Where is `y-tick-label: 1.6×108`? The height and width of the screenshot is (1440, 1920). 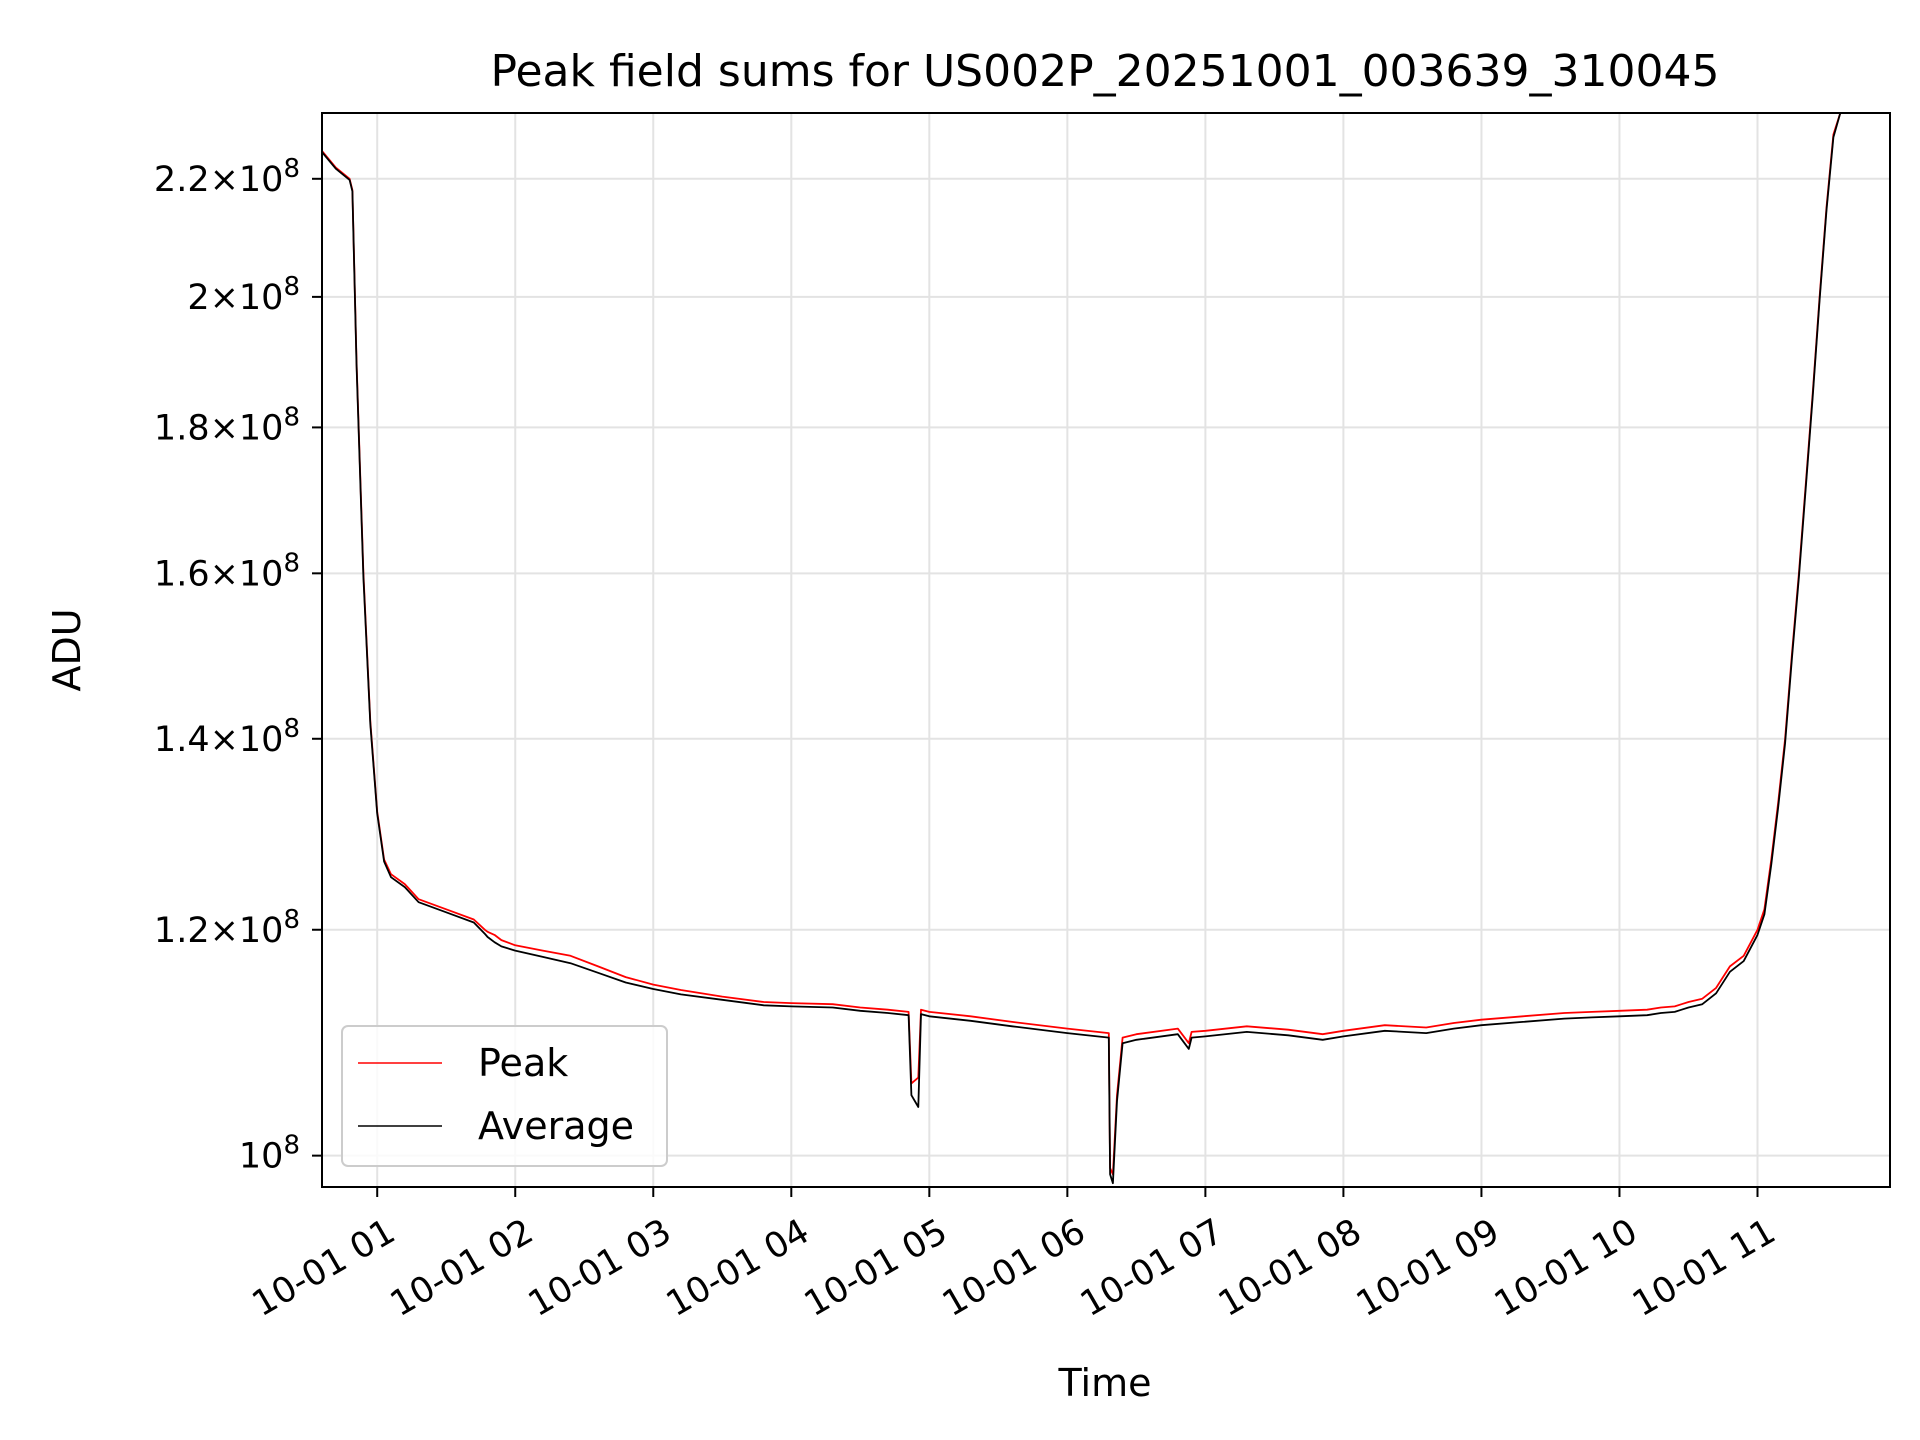 y-tick-label: 1.6×108 is located at coordinates (227, 571).